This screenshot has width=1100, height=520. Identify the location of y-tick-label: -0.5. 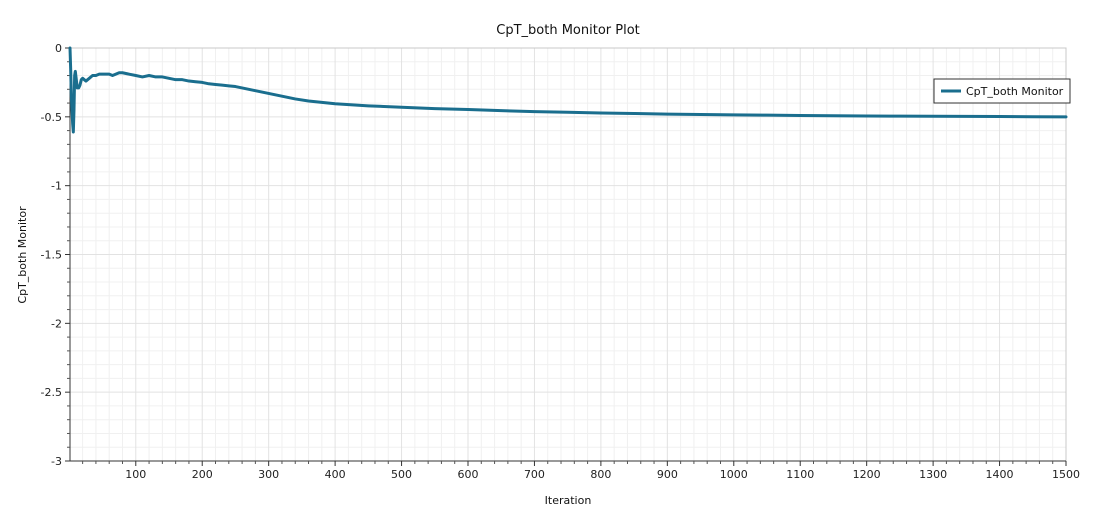
(51, 117).